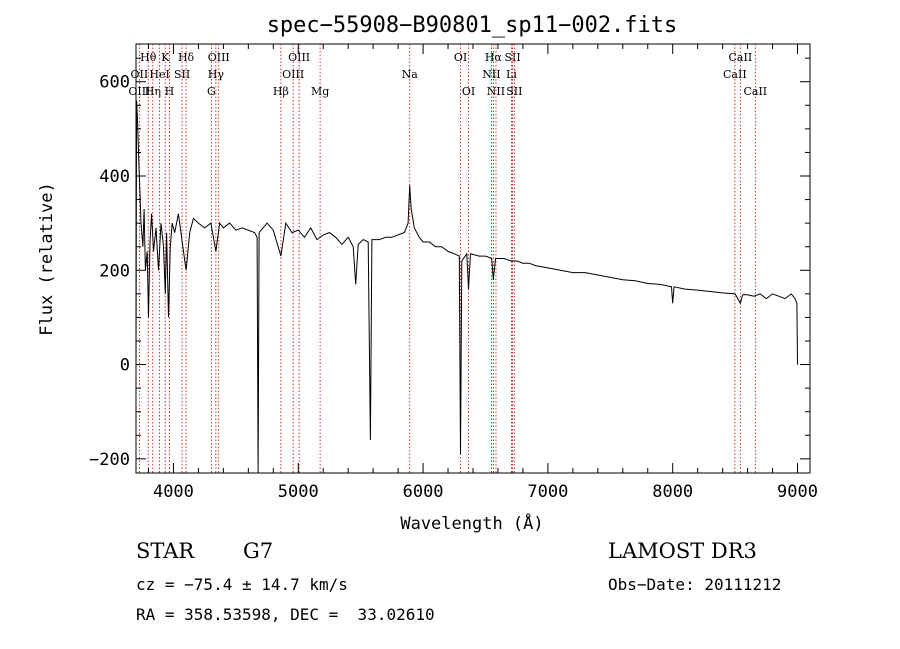  What do you see at coordinates (682, 551) in the screenshot?
I see `survey-name: LAMOST DR3` at bounding box center [682, 551].